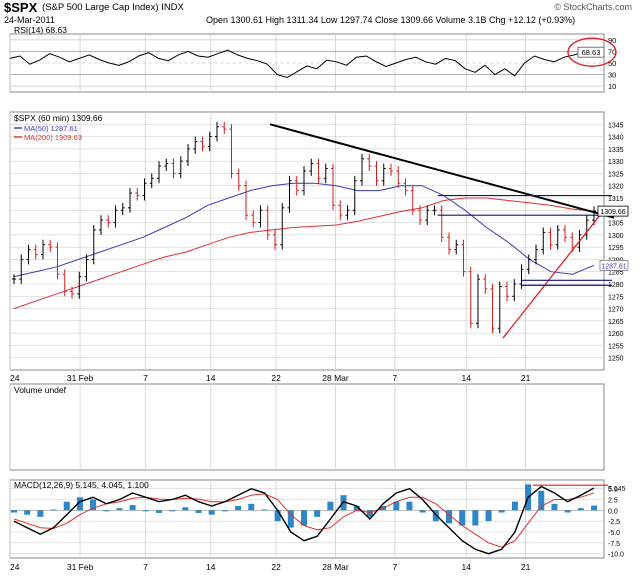 This screenshot has height=580, width=640. What do you see at coordinates (616, 125) in the screenshot?
I see `price-tick-label: 1345` at bounding box center [616, 125].